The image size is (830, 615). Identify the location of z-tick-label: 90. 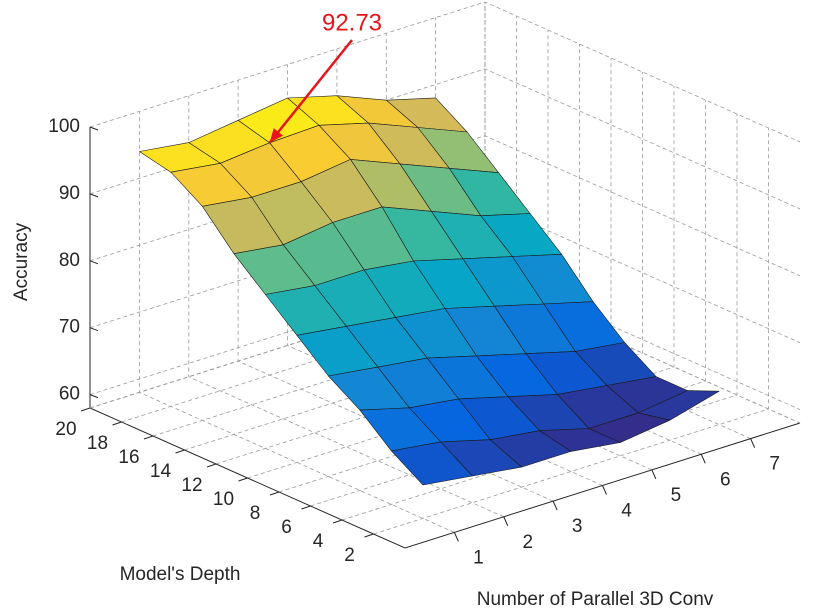
(69, 193).